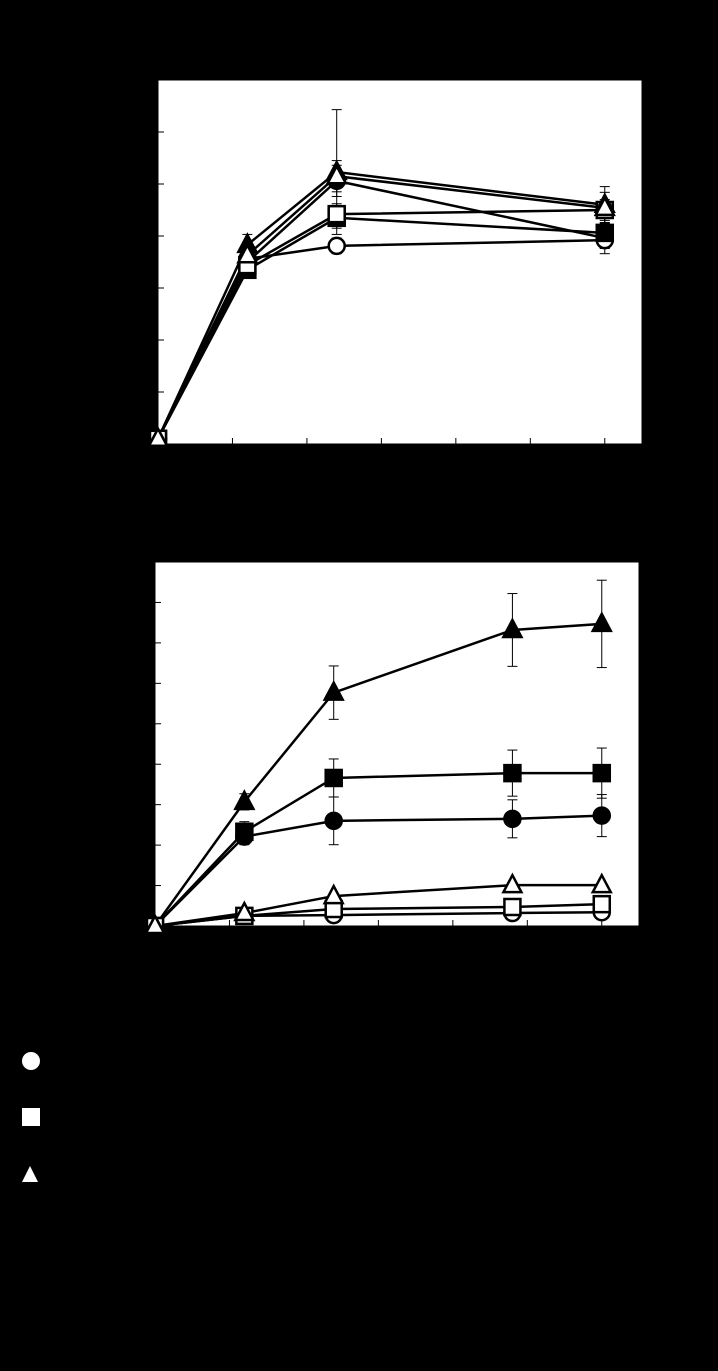 The image size is (718, 1371). I want to click on legend-key-circle, so click(31, 1061).